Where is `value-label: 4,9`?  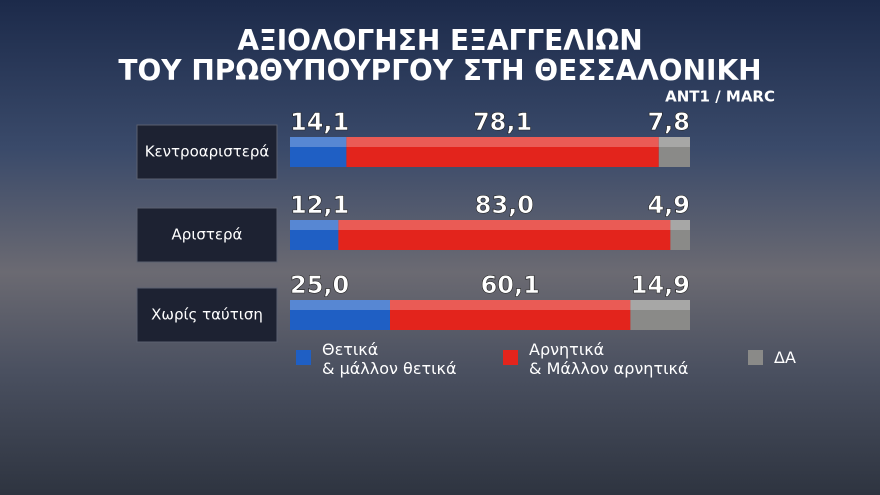 value-label: 4,9 is located at coordinates (668, 205).